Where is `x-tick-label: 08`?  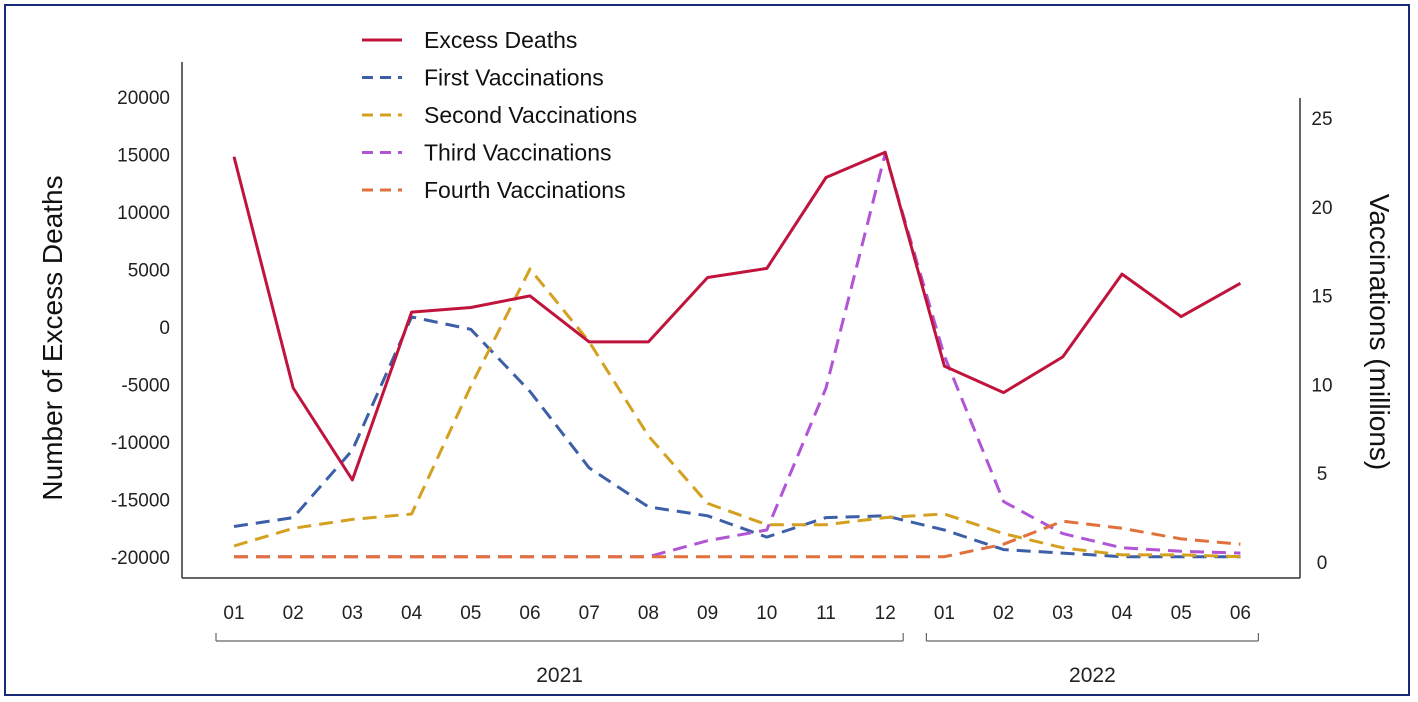 x-tick-label: 08 is located at coordinates (648, 613).